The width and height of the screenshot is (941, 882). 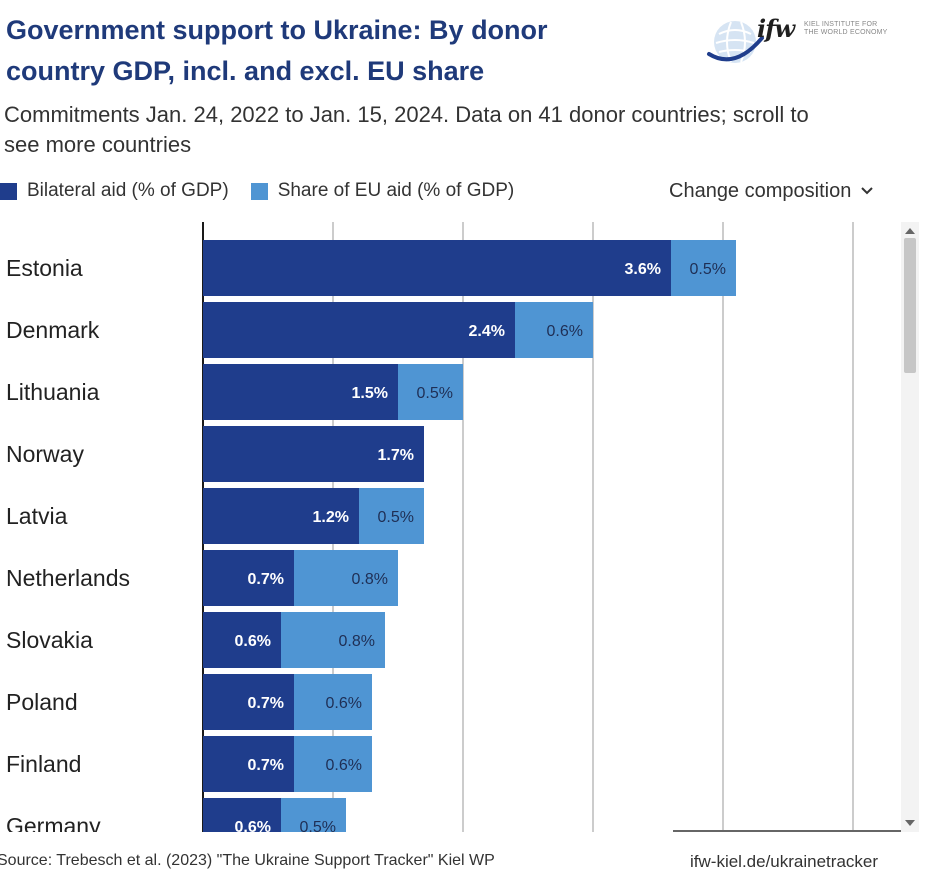 What do you see at coordinates (396, 190) in the screenshot?
I see `legend-label-eu: Share of EU aid (% of GDP)` at bounding box center [396, 190].